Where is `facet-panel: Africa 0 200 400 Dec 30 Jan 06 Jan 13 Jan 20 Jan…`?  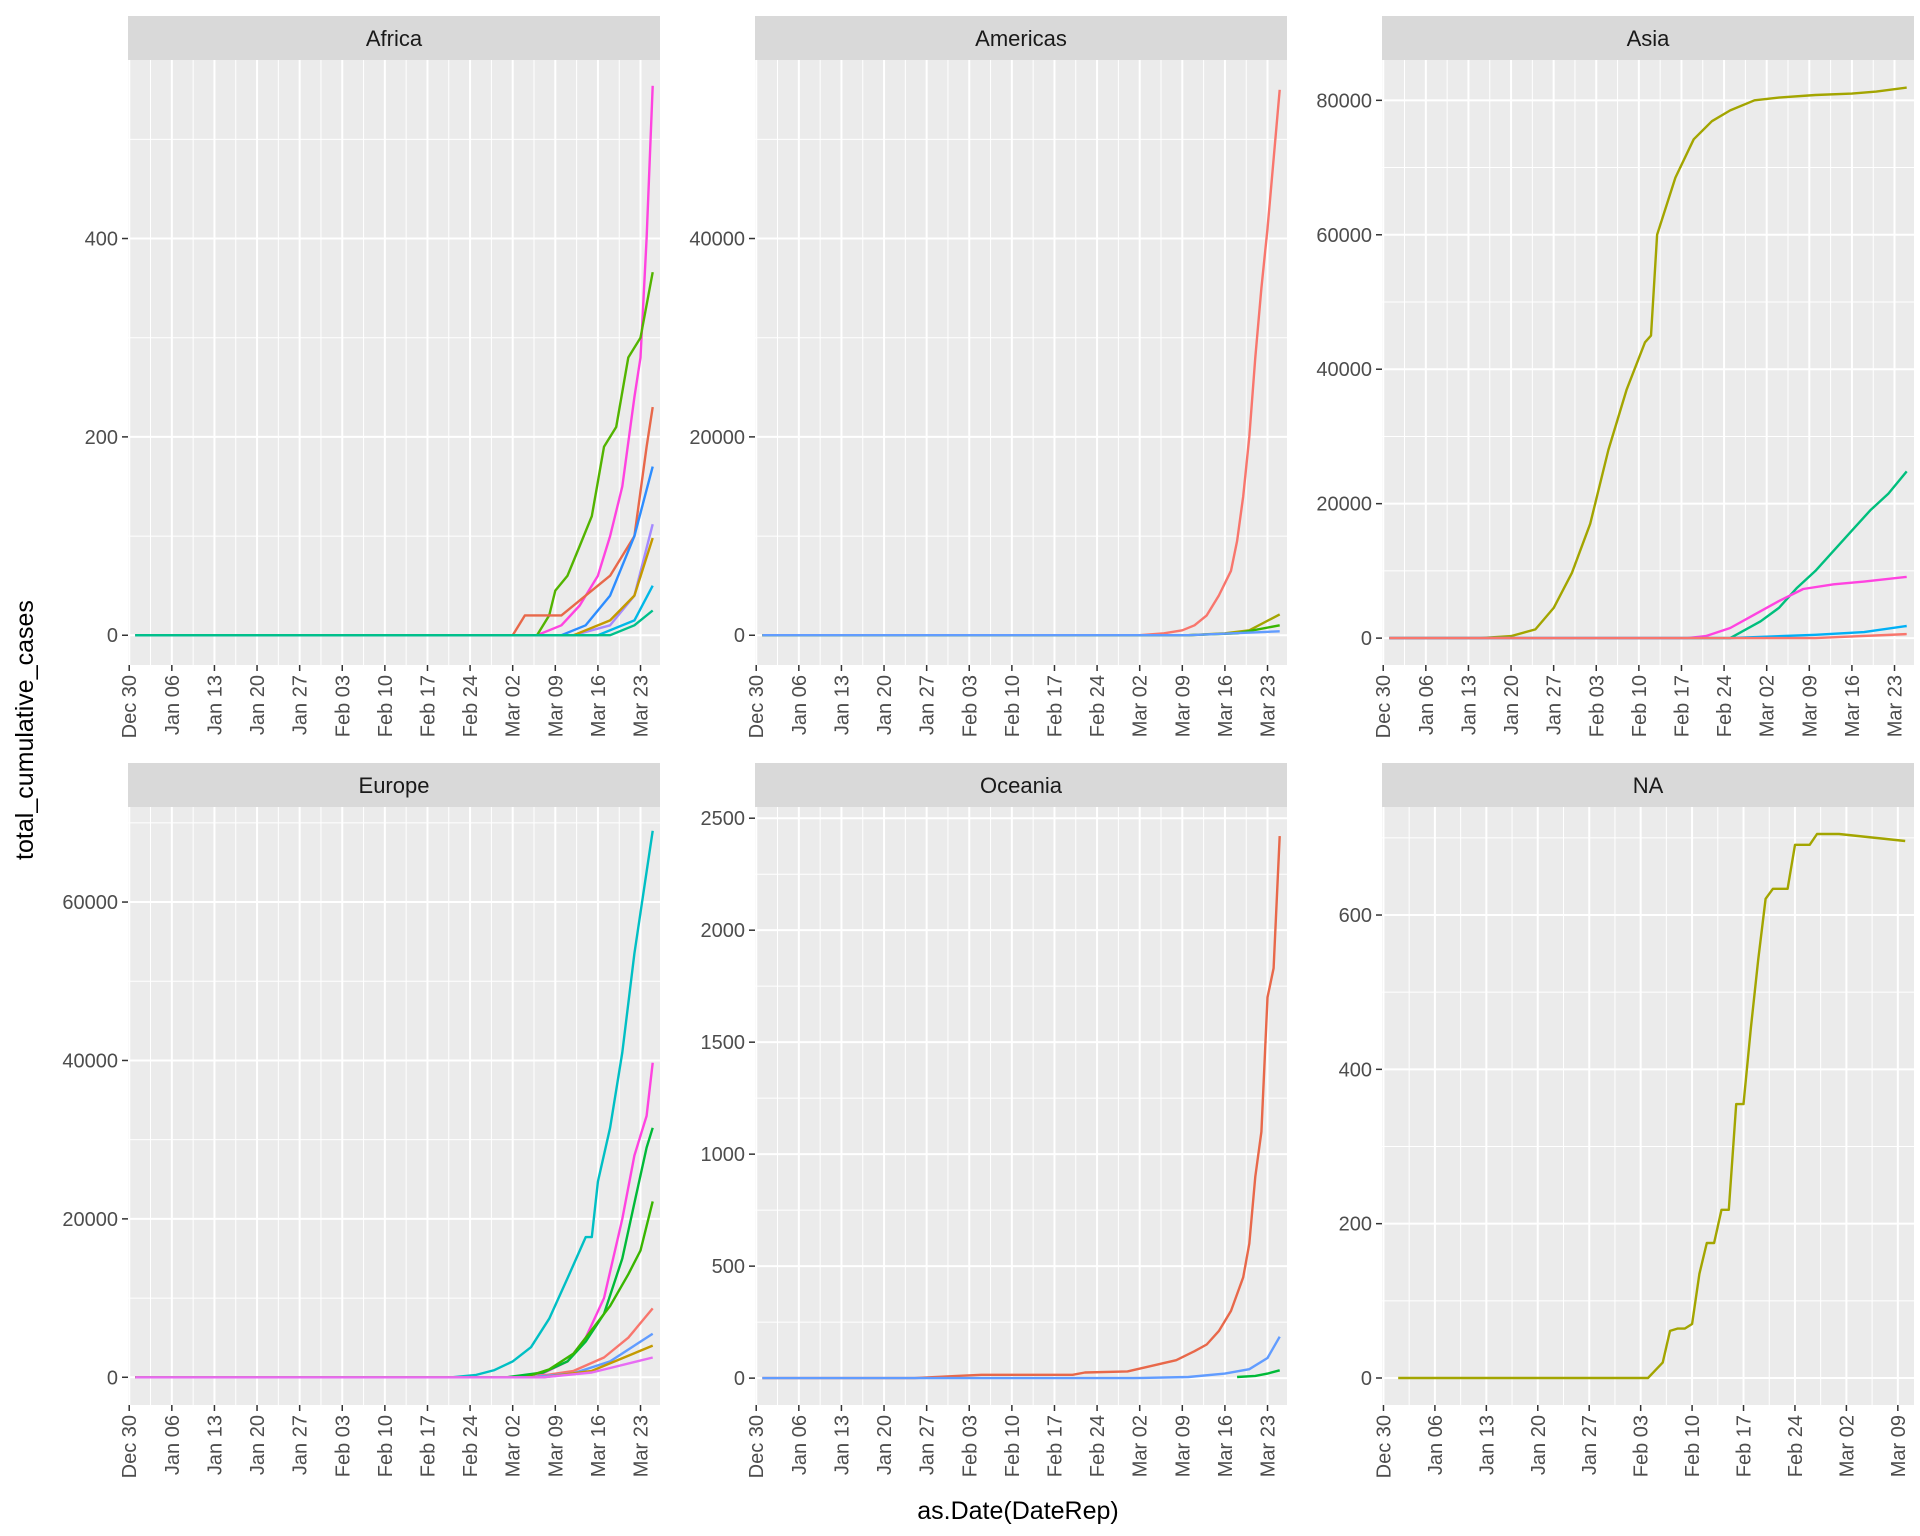
facet-panel: Africa 0 200 400 Dec 30 Jan 06 Jan 13 Jan 20 Jan… is located at coordinates (372, 377).